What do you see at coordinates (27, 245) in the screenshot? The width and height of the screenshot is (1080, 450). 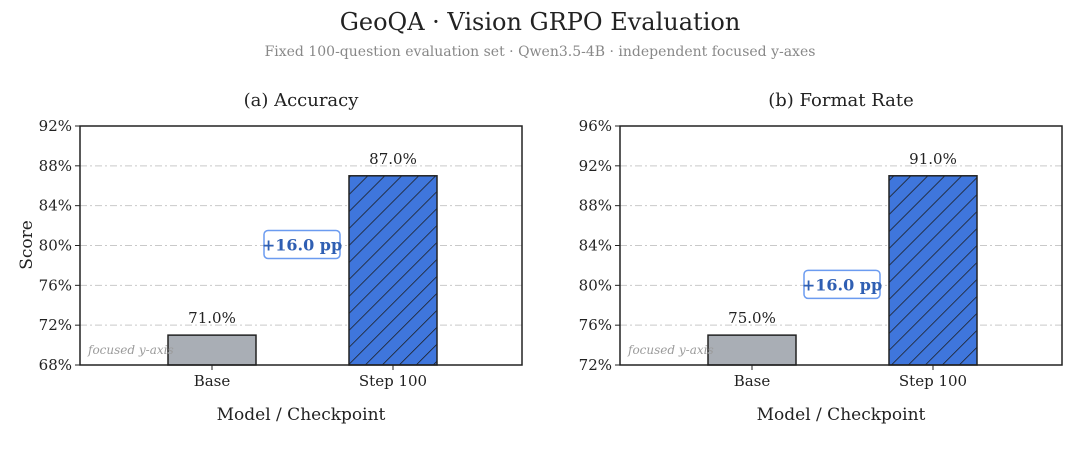 I see `y-axis-label: Score` at bounding box center [27, 245].